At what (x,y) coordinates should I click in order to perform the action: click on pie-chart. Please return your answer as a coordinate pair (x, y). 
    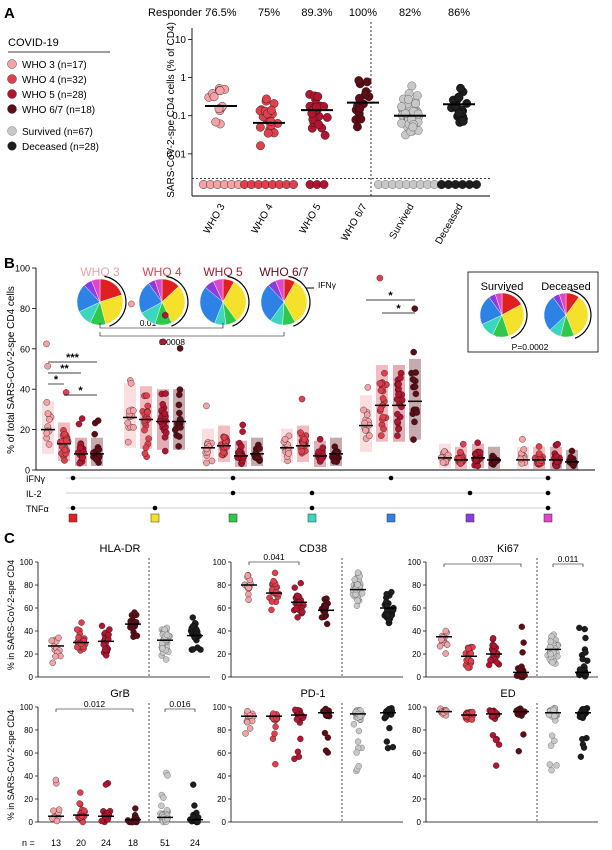
    Looking at the image, I should click on (101, 301).